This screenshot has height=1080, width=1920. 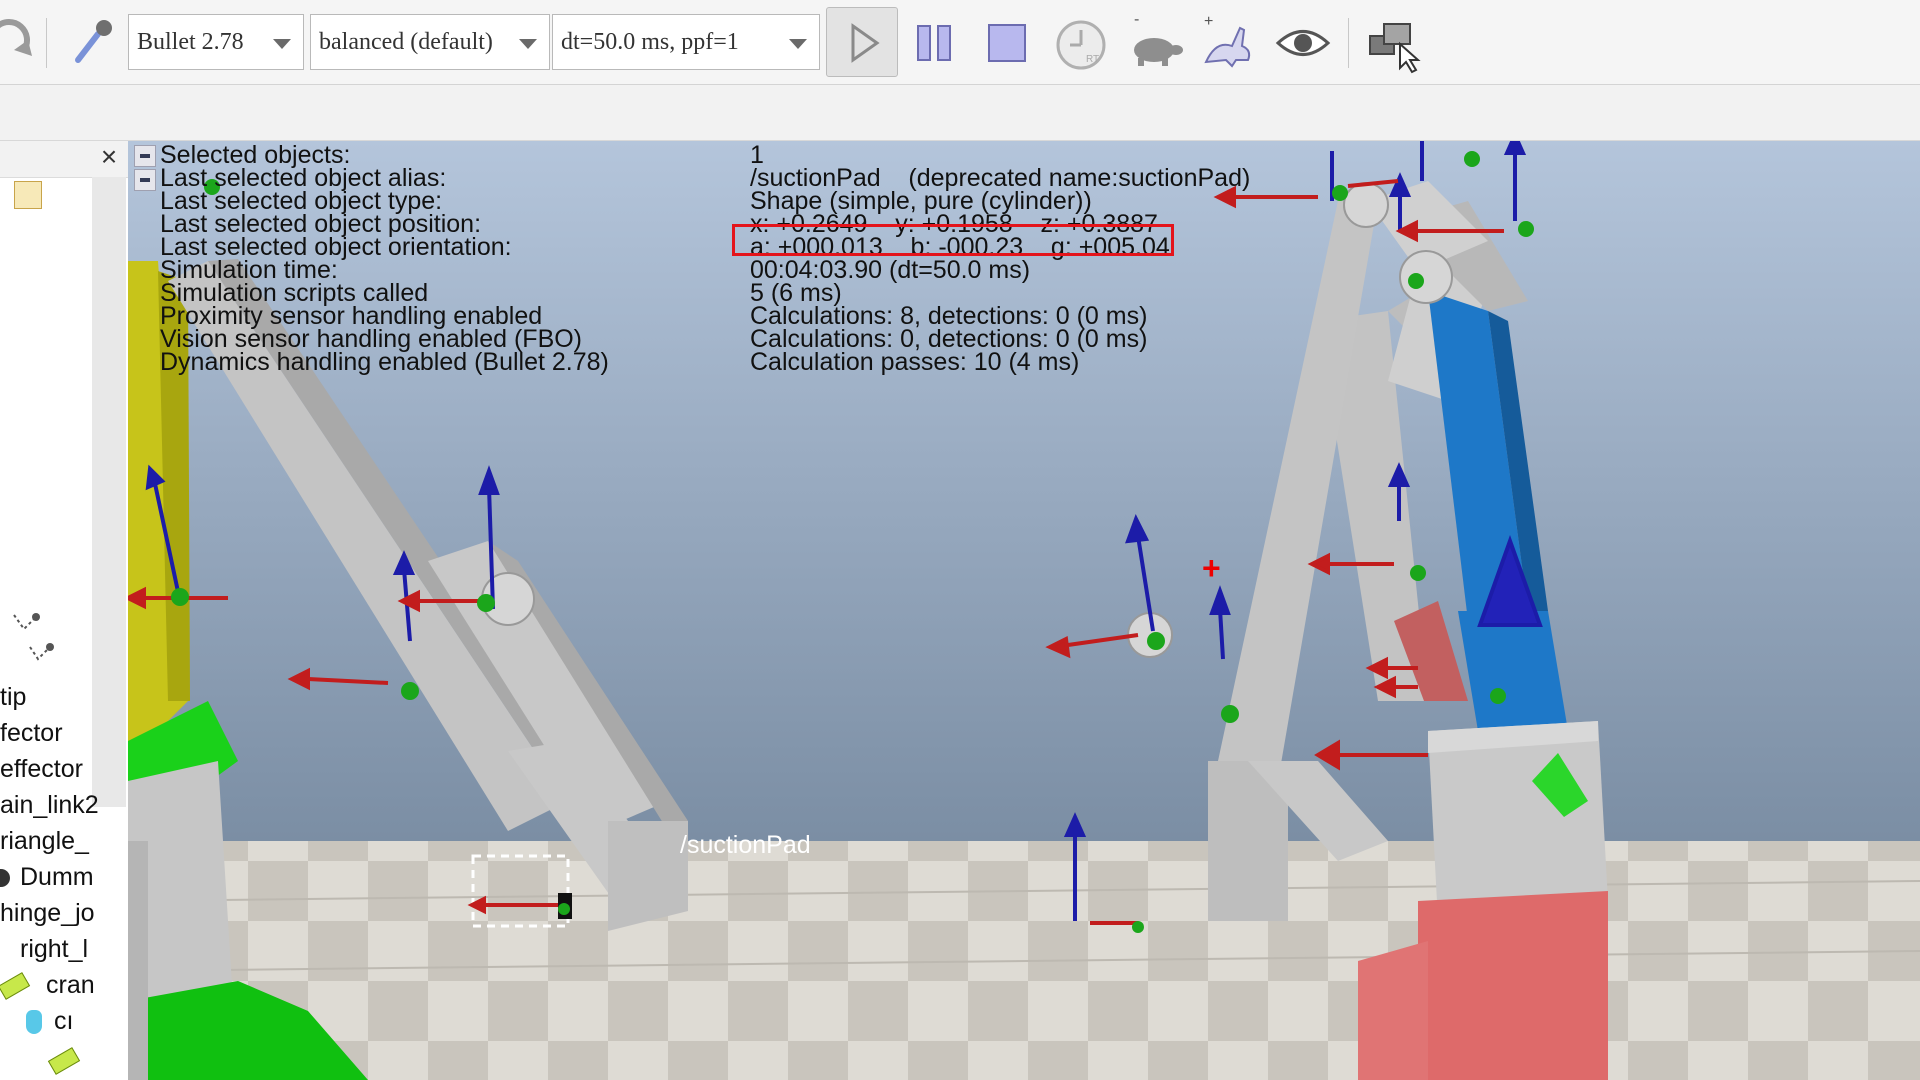 I want to click on crosshair-icon: +, so click(x=1211, y=568).